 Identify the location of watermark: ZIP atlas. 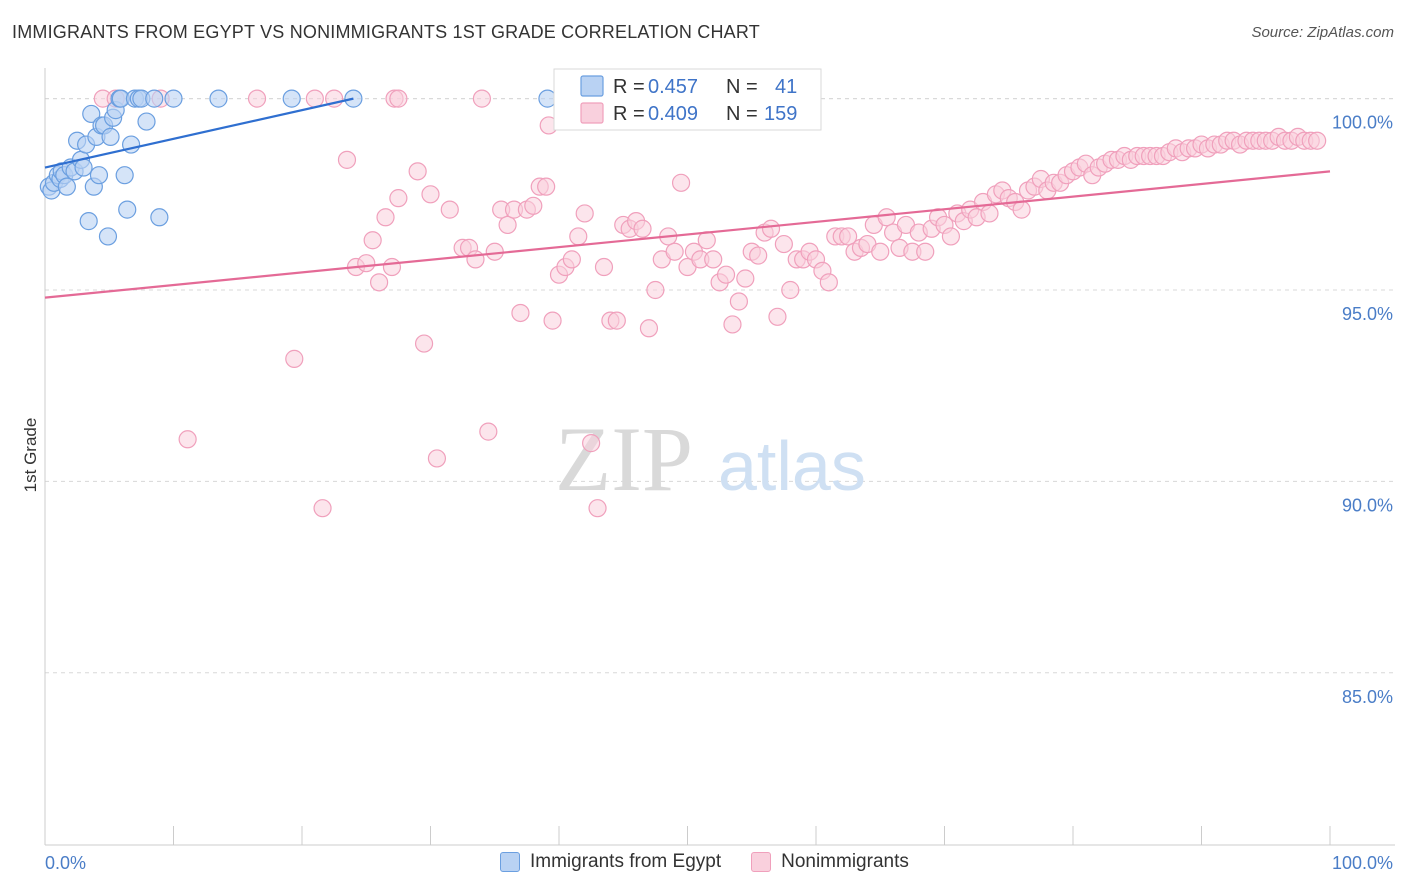
(710, 459).